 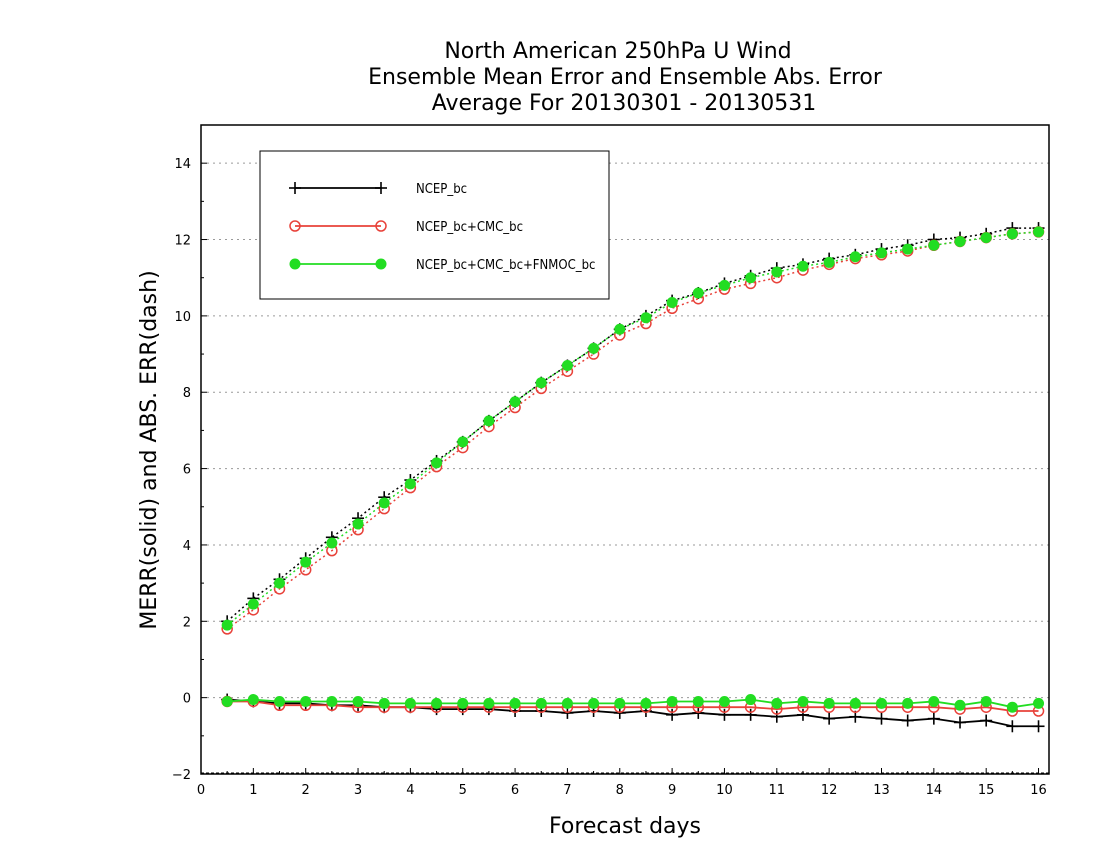 What do you see at coordinates (777, 790) in the screenshot?
I see `x-tick-label: 11` at bounding box center [777, 790].